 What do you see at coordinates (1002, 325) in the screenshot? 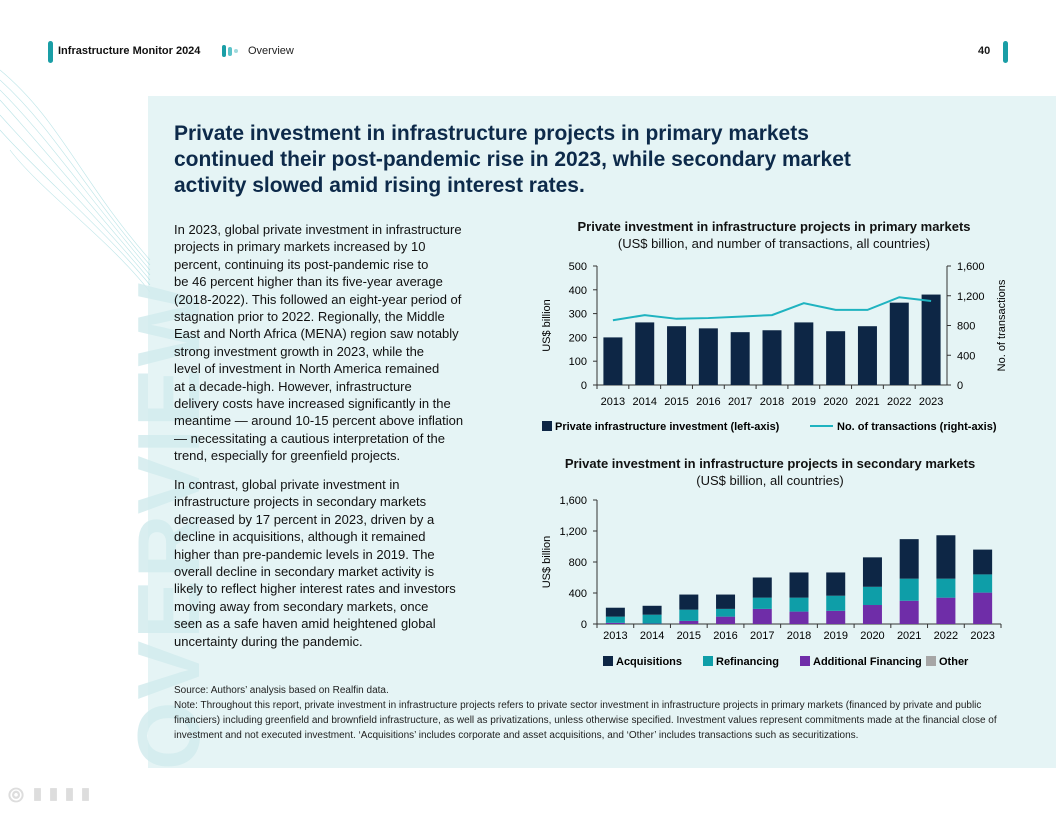
I see `y2-axis-label: No. of transactions` at bounding box center [1002, 325].